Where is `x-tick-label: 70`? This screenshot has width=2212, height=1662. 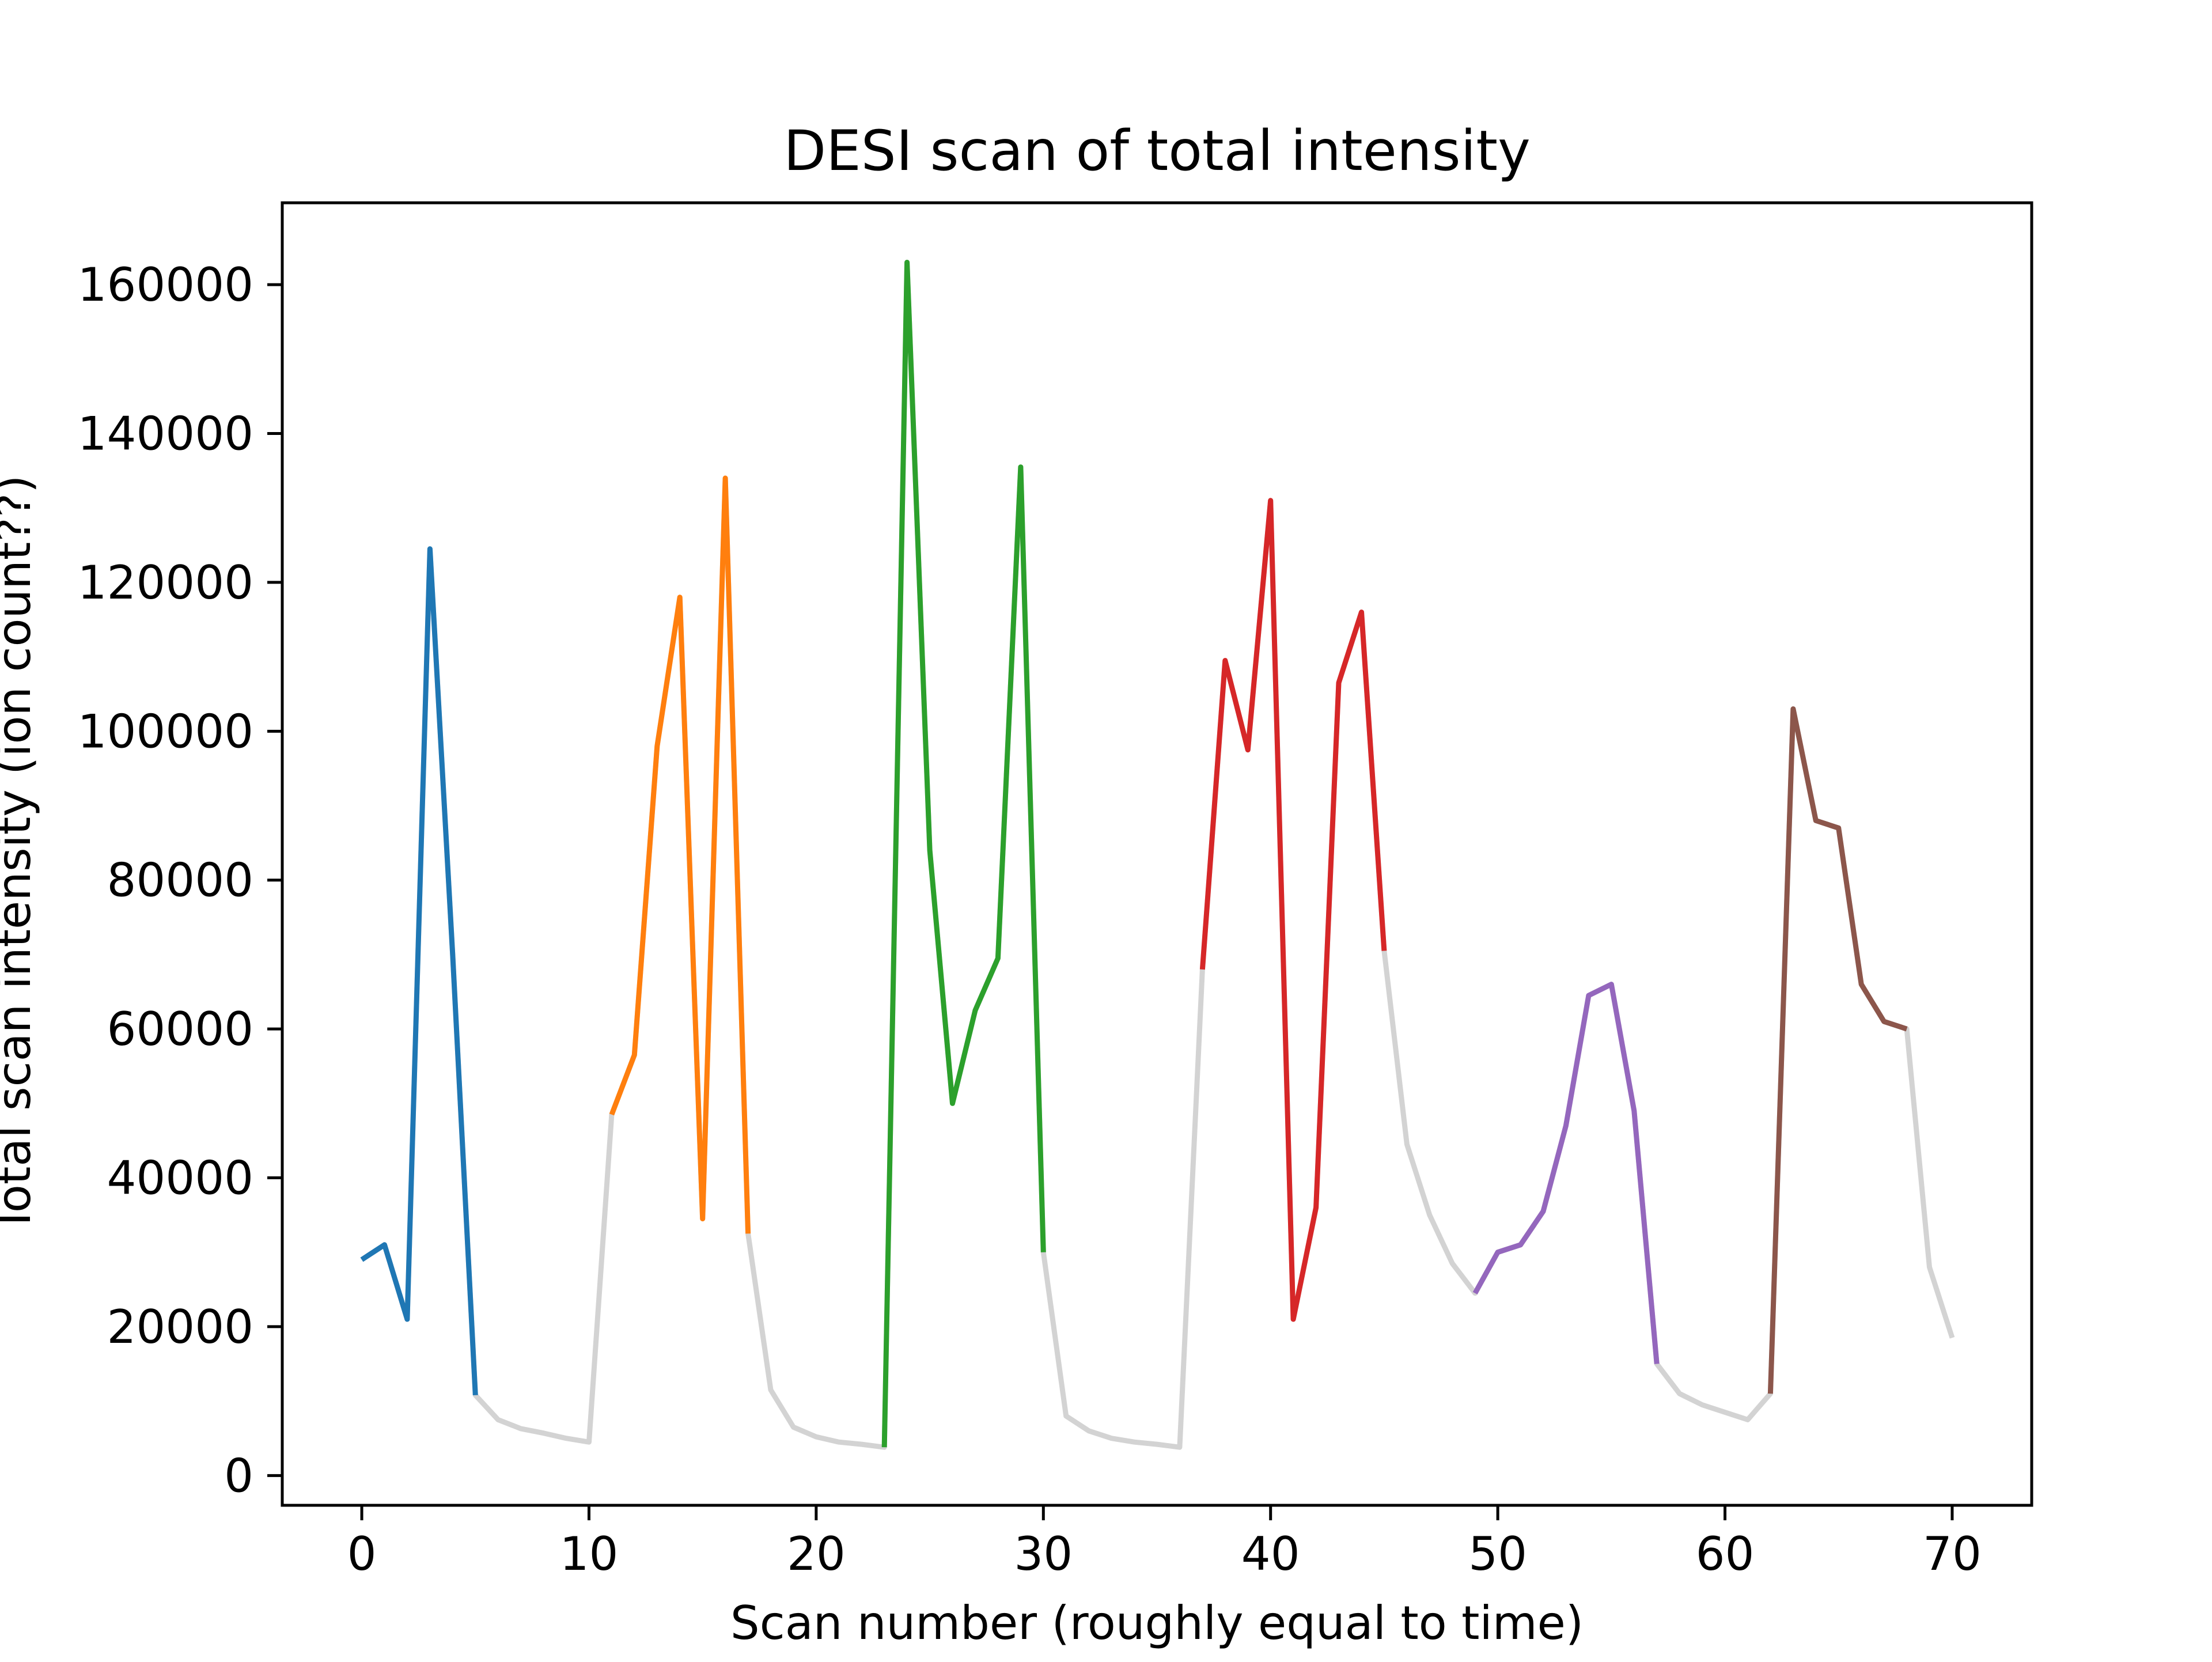
x-tick-label: 70 is located at coordinates (1952, 1554).